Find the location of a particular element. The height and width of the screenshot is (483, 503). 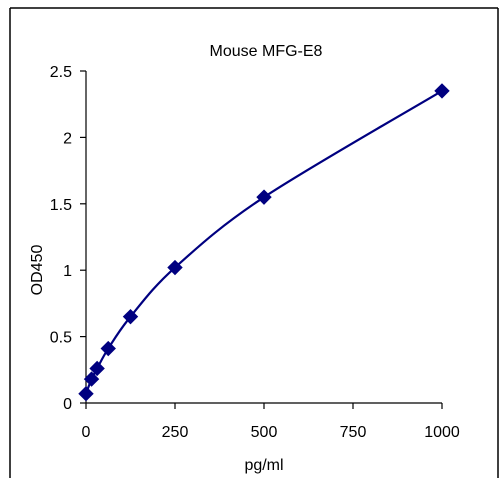

x-tick-label: 500 is located at coordinates (264, 432).